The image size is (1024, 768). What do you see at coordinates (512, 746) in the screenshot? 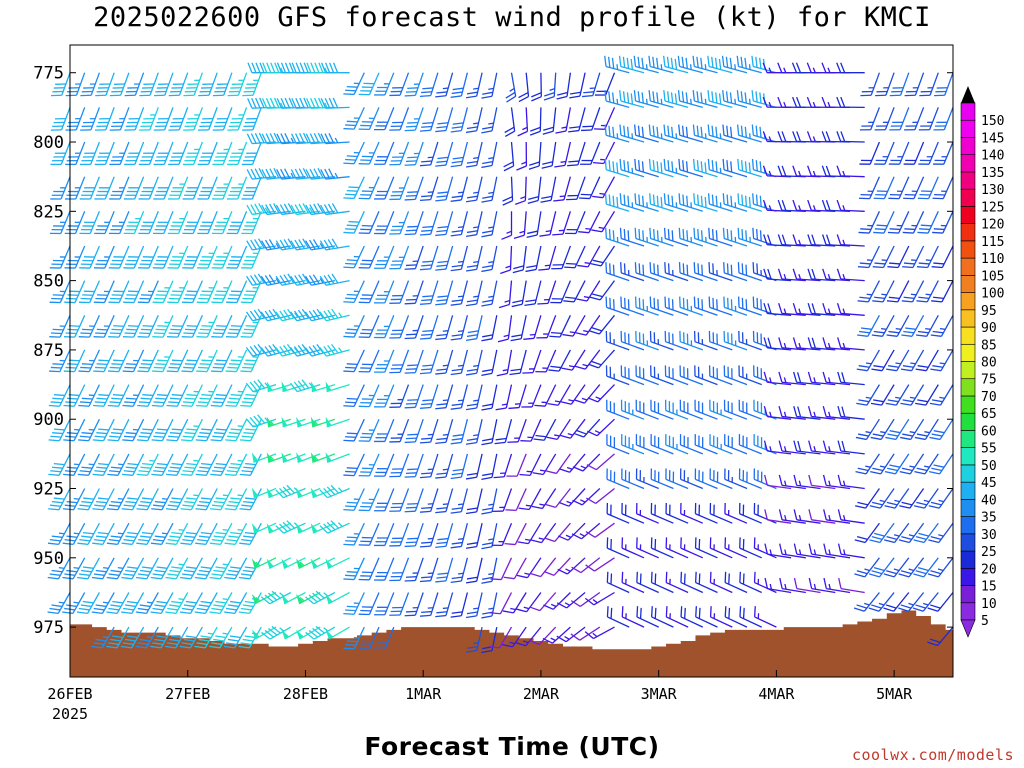
I see `x-axis-label: Forecast Time (UTC)` at bounding box center [512, 746].